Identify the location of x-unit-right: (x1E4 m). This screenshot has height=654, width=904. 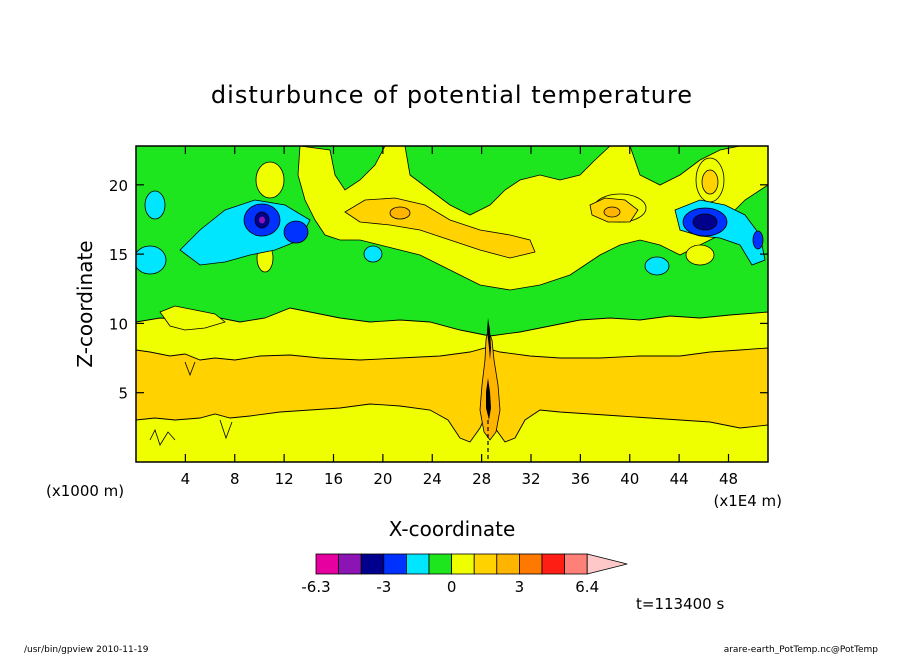
(747, 501).